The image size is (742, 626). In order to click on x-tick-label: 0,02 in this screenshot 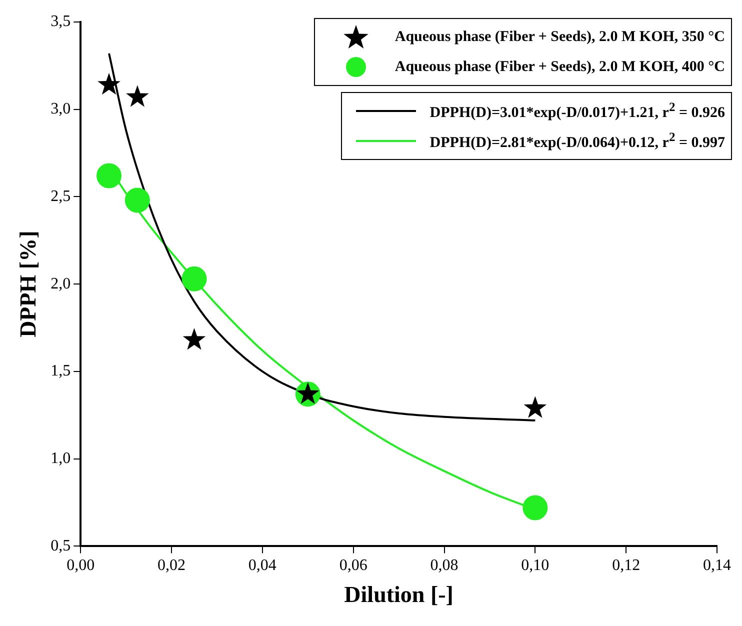, I will do `click(172, 565)`.